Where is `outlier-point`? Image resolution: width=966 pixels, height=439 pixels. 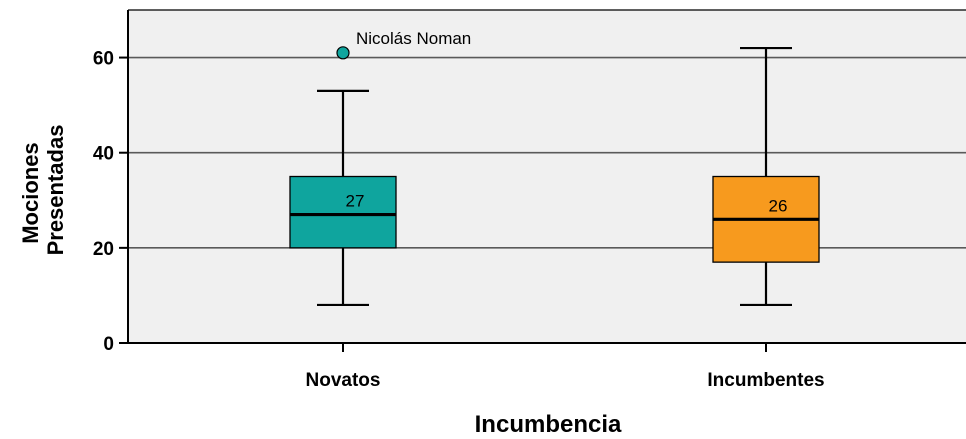 outlier-point is located at coordinates (343, 53).